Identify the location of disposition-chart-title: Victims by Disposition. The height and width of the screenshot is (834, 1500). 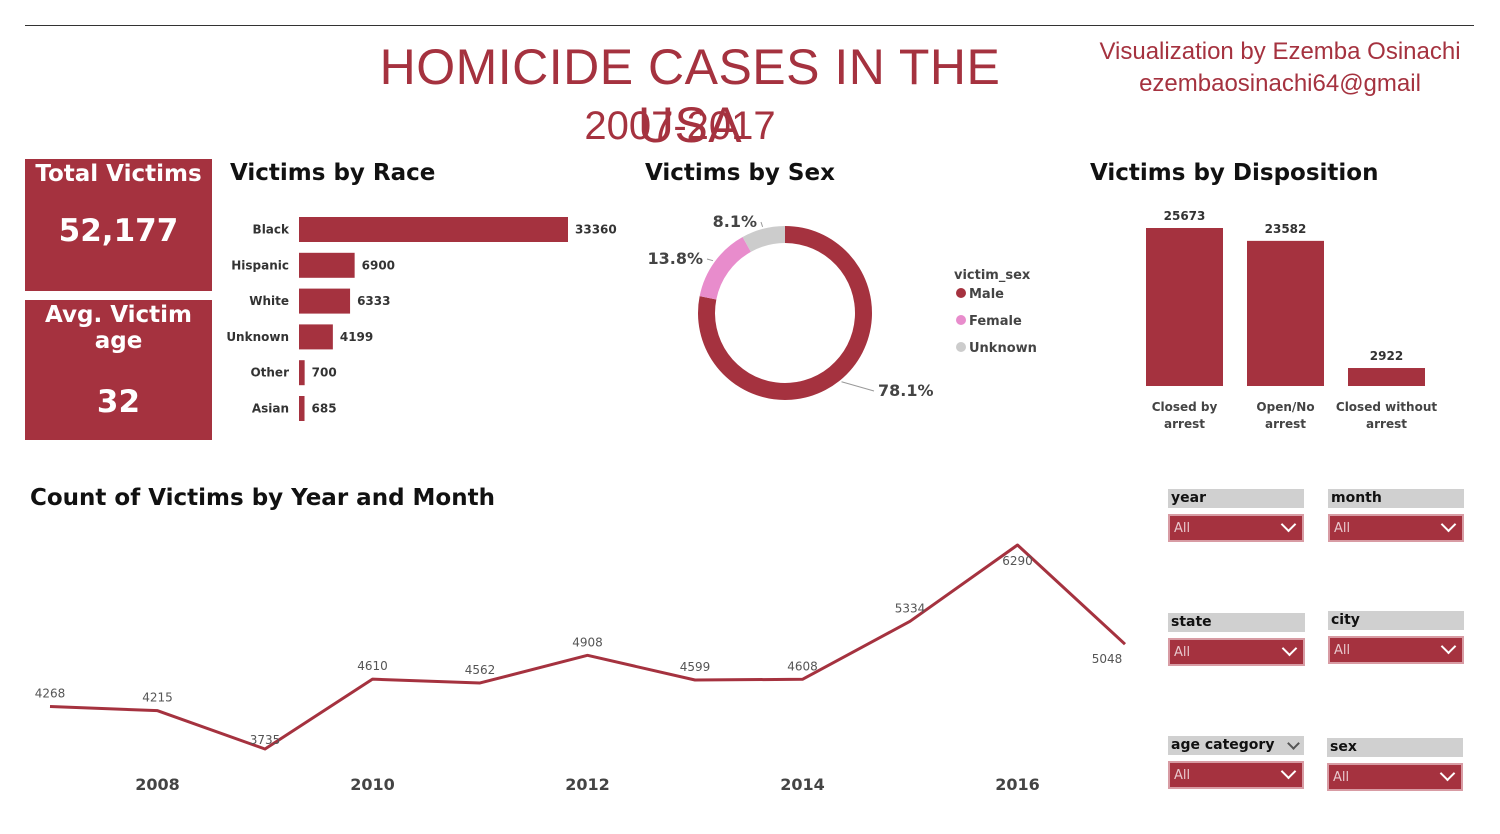
(1234, 173).